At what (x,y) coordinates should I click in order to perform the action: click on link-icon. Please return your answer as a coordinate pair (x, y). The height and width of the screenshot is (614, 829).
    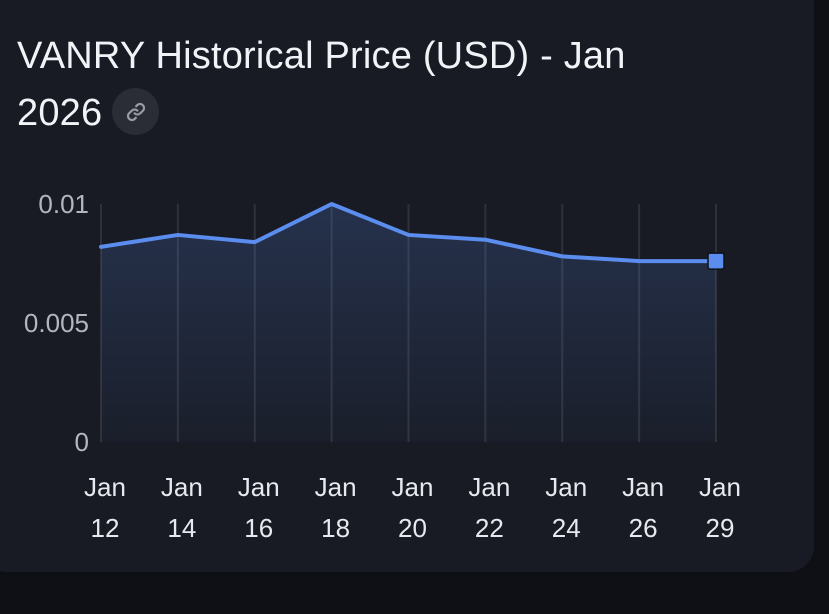
    Looking at the image, I should click on (135, 112).